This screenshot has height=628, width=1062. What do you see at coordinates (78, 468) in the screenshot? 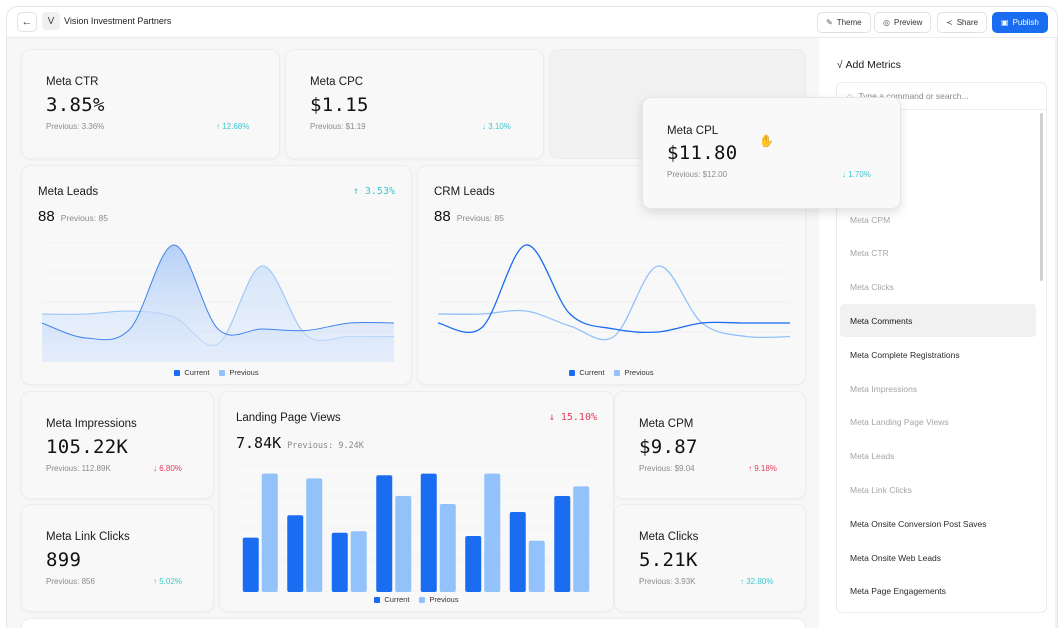
I see `metric-previous: Previous: 112.89K` at bounding box center [78, 468].